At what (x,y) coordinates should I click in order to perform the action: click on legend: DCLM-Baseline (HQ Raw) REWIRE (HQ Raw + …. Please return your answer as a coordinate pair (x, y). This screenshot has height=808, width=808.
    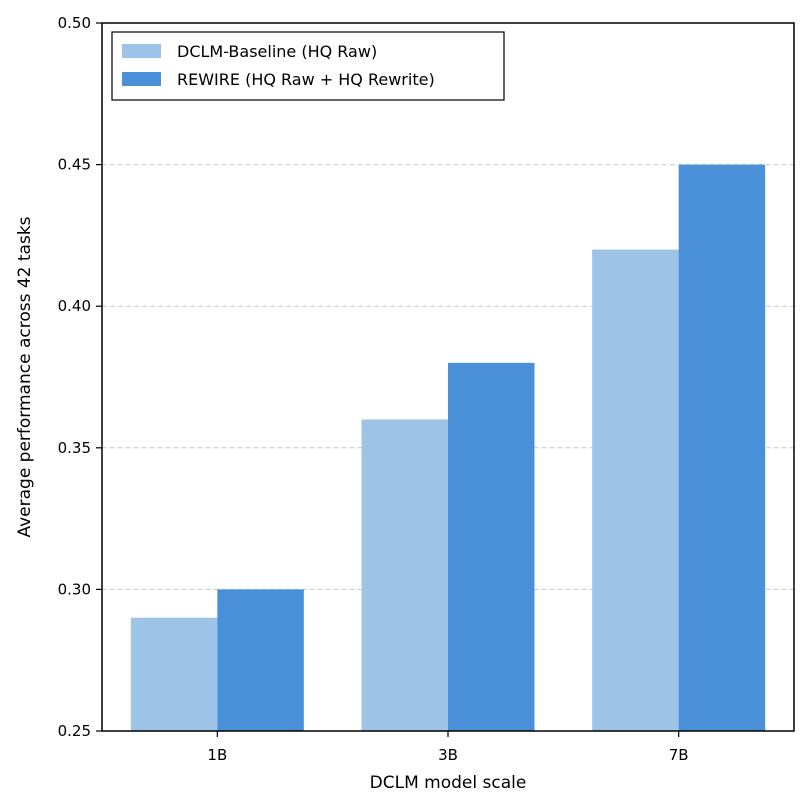
    Looking at the image, I should click on (308, 66).